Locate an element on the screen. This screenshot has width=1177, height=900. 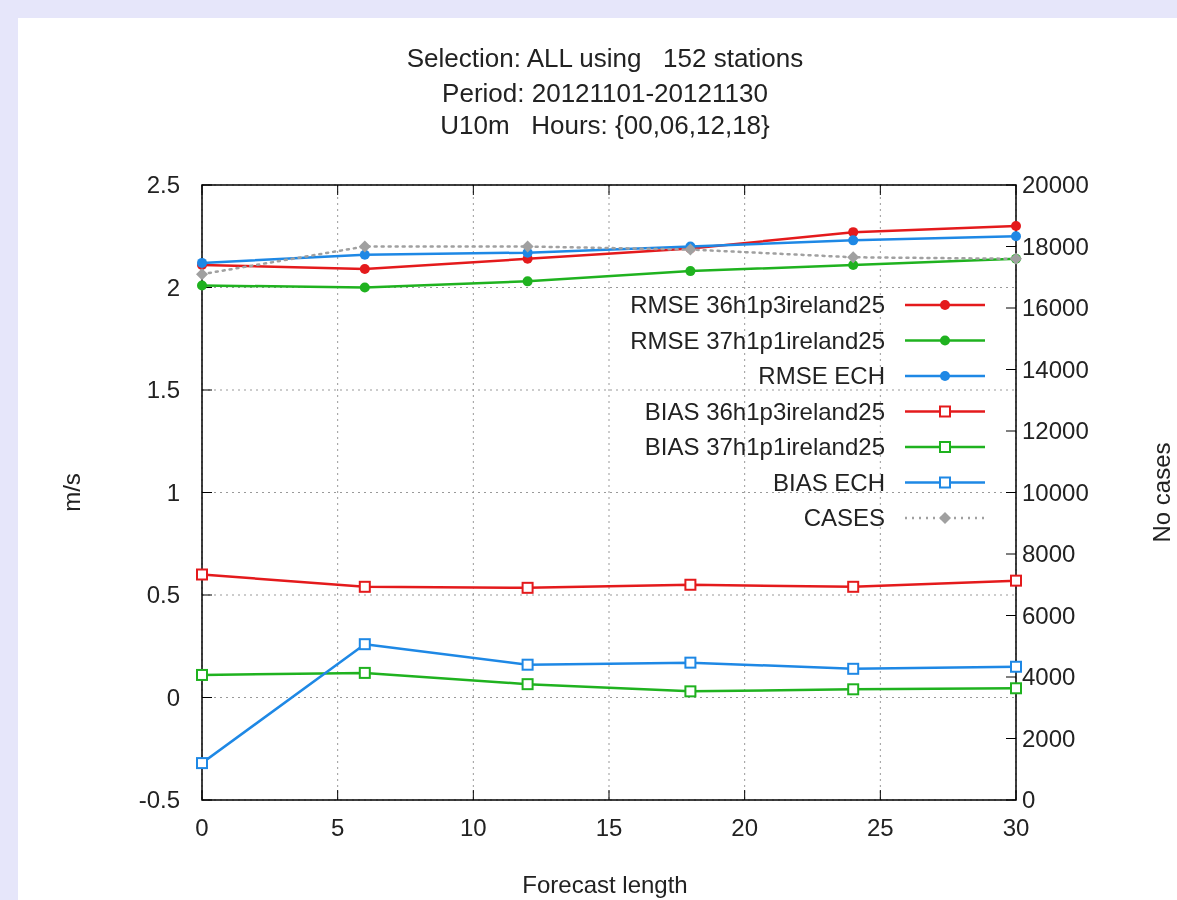
y2-tick-label: 20000 is located at coordinates (1055, 184).